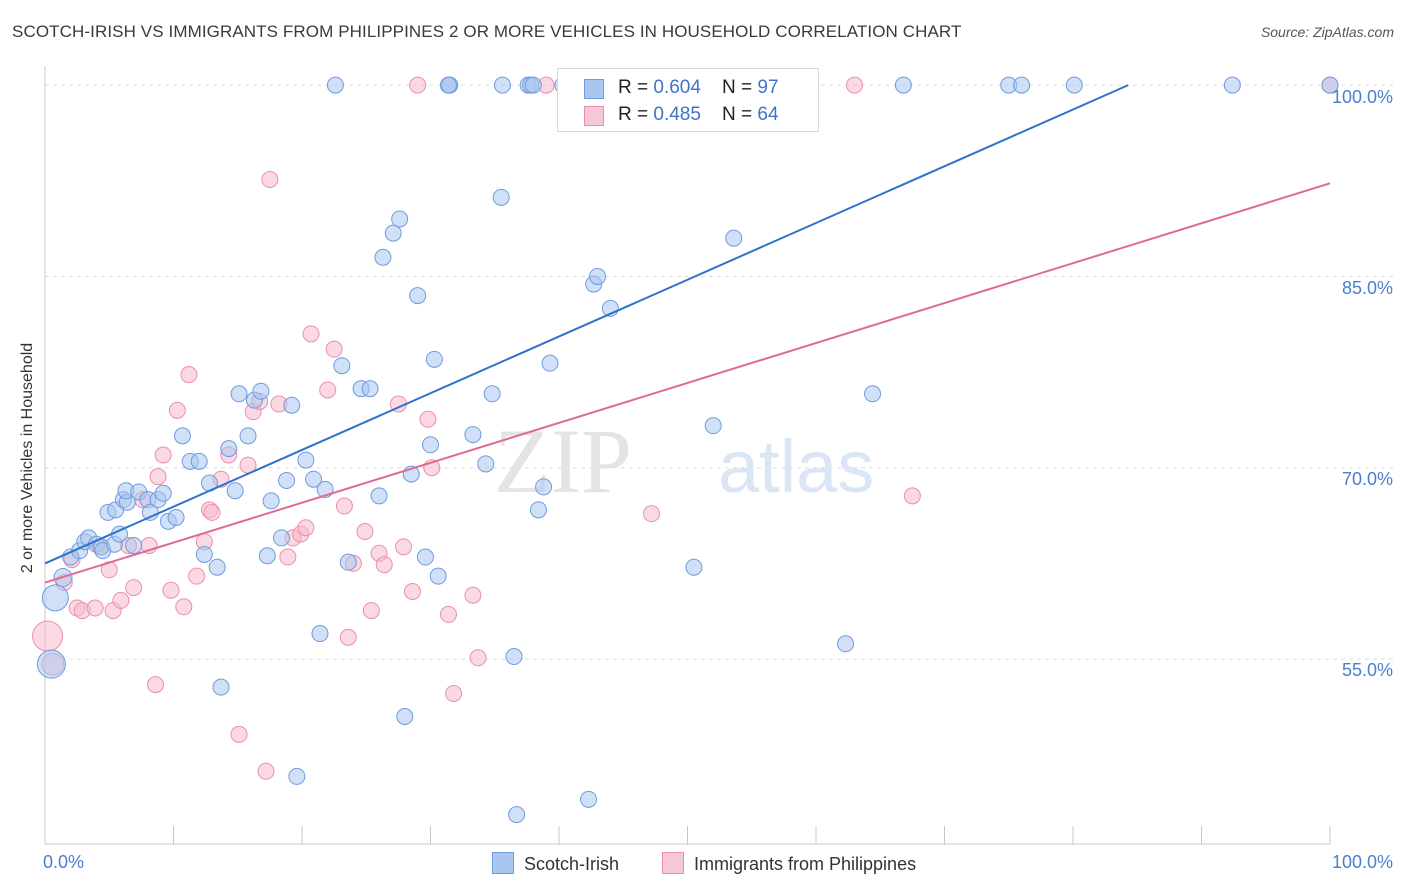  What do you see at coordinates (796, 466) in the screenshot?
I see `watermark-atlas: atlas` at bounding box center [796, 466].